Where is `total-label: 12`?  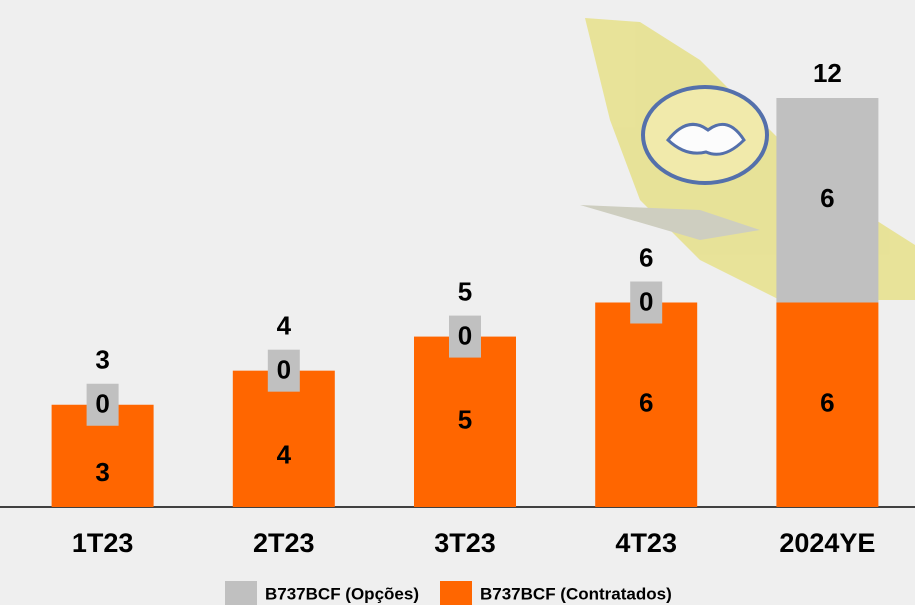 total-label: 12 is located at coordinates (827, 73).